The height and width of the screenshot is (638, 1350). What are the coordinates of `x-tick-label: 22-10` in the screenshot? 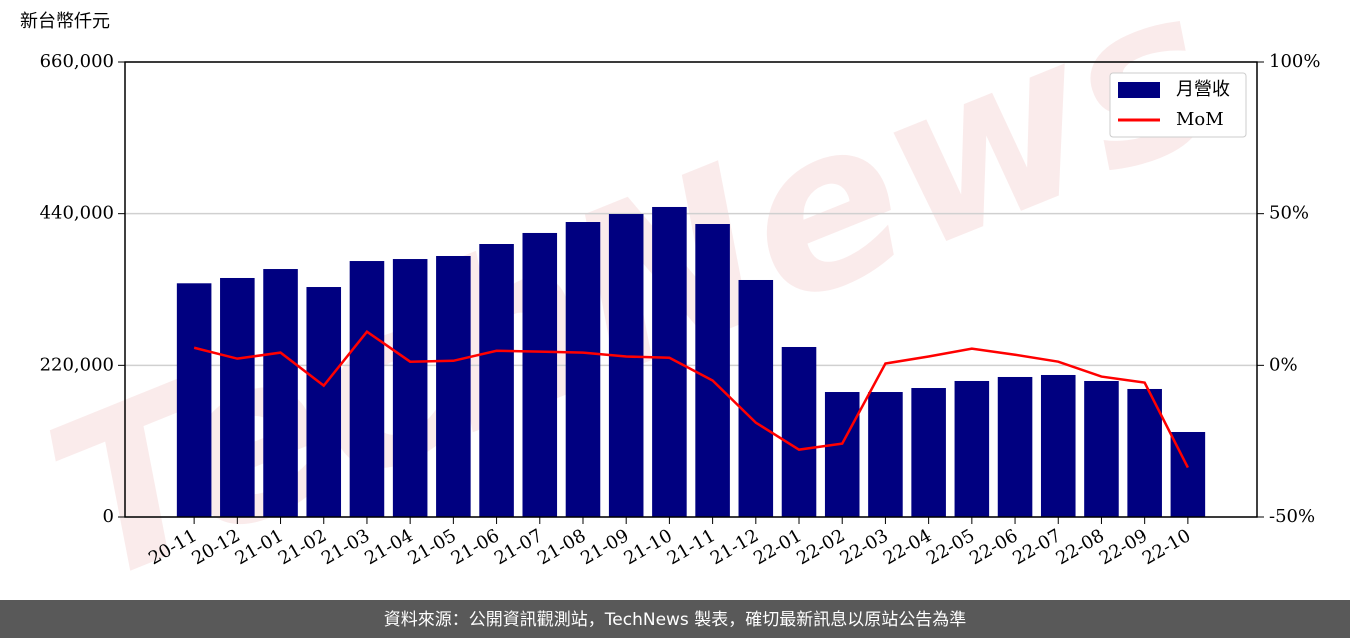 It's located at (1166, 547).